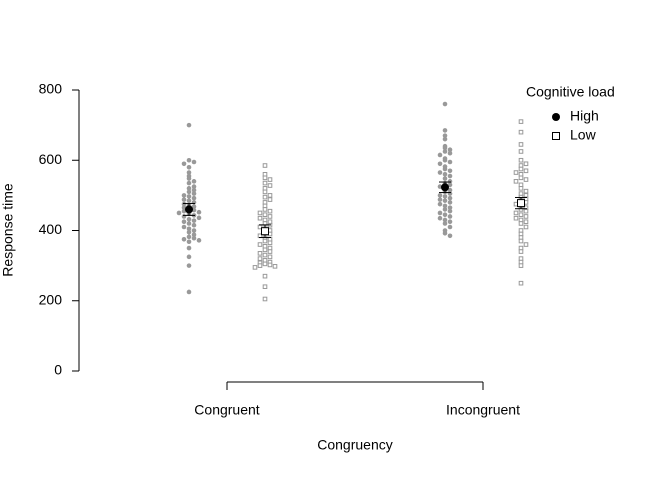  I want to click on legend-label: High, so click(584, 116).